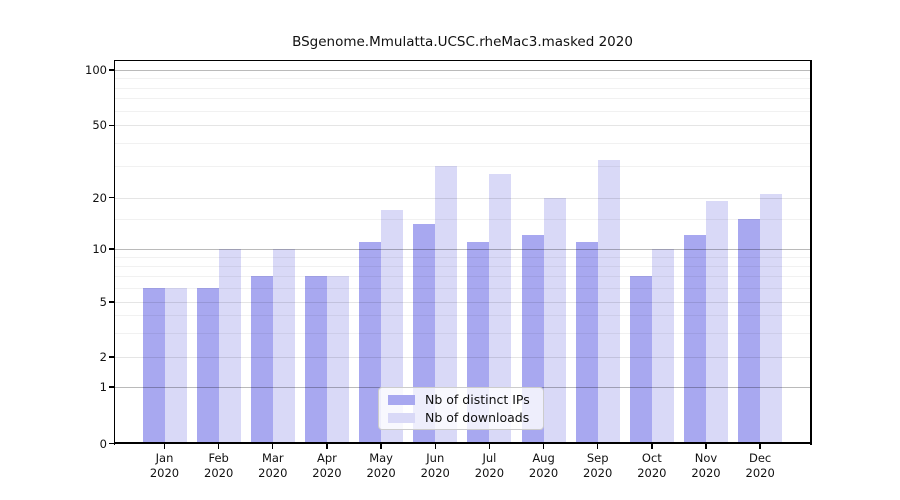 The height and width of the screenshot is (500, 900). I want to click on x-axis-spine, so click(462, 443).